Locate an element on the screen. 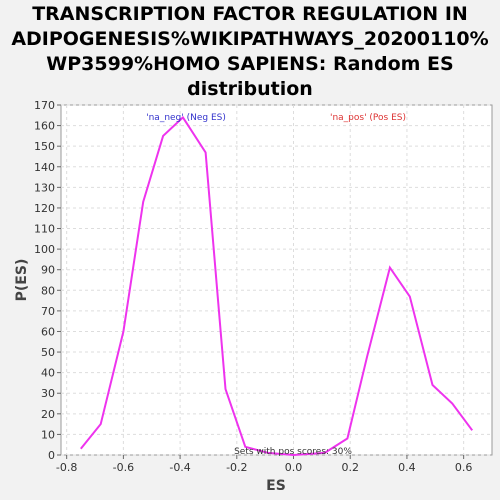 Image resolution: width=500 pixels, height=500 pixels. y-tick-label: 170 is located at coordinates (44, 105).